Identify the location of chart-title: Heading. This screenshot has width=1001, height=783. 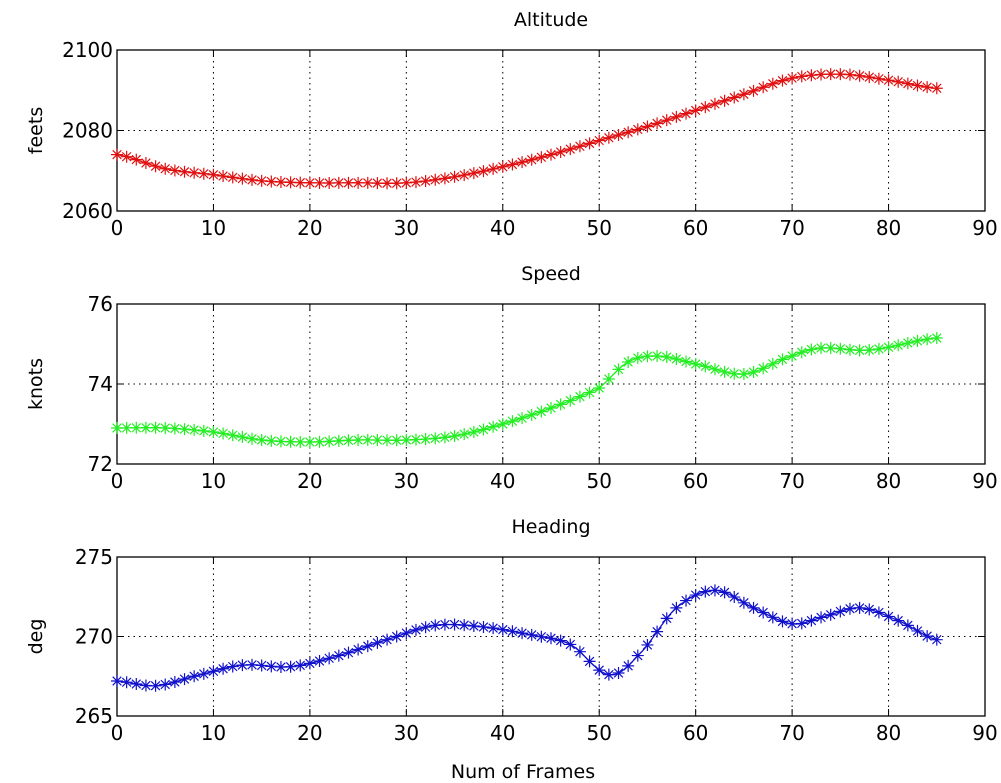
(550, 527).